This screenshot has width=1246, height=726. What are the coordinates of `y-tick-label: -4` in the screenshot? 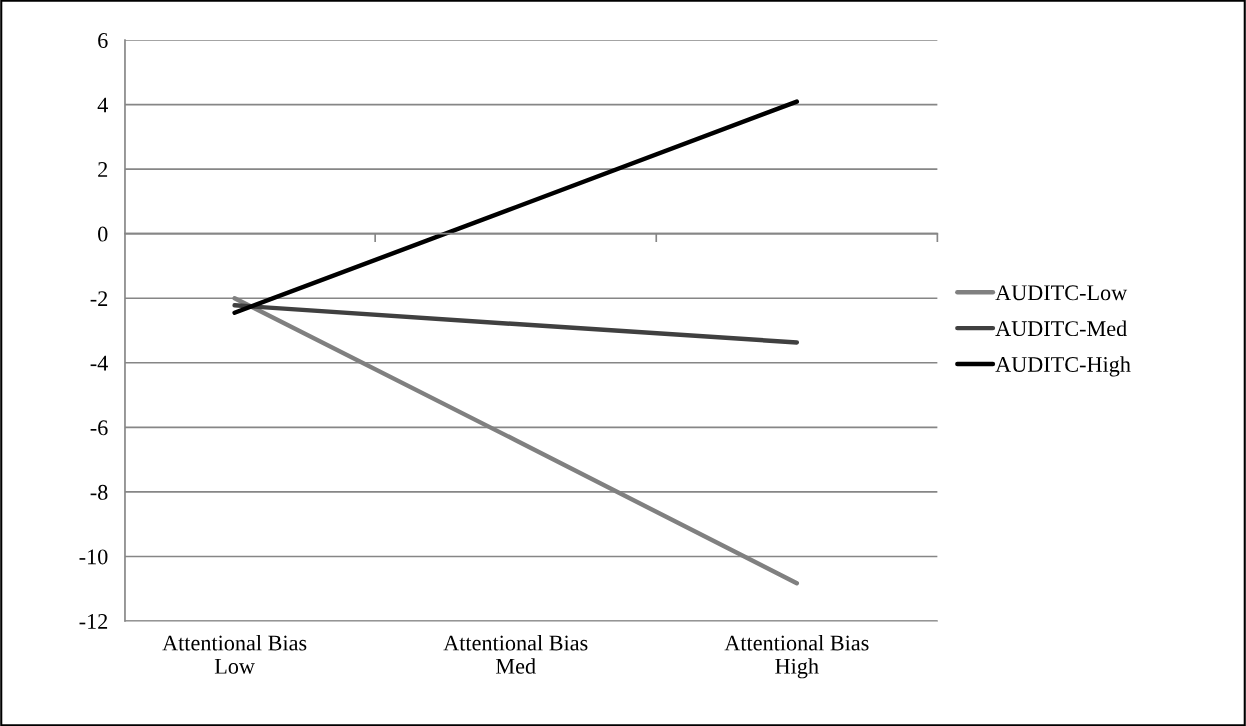 It's located at (99, 363).